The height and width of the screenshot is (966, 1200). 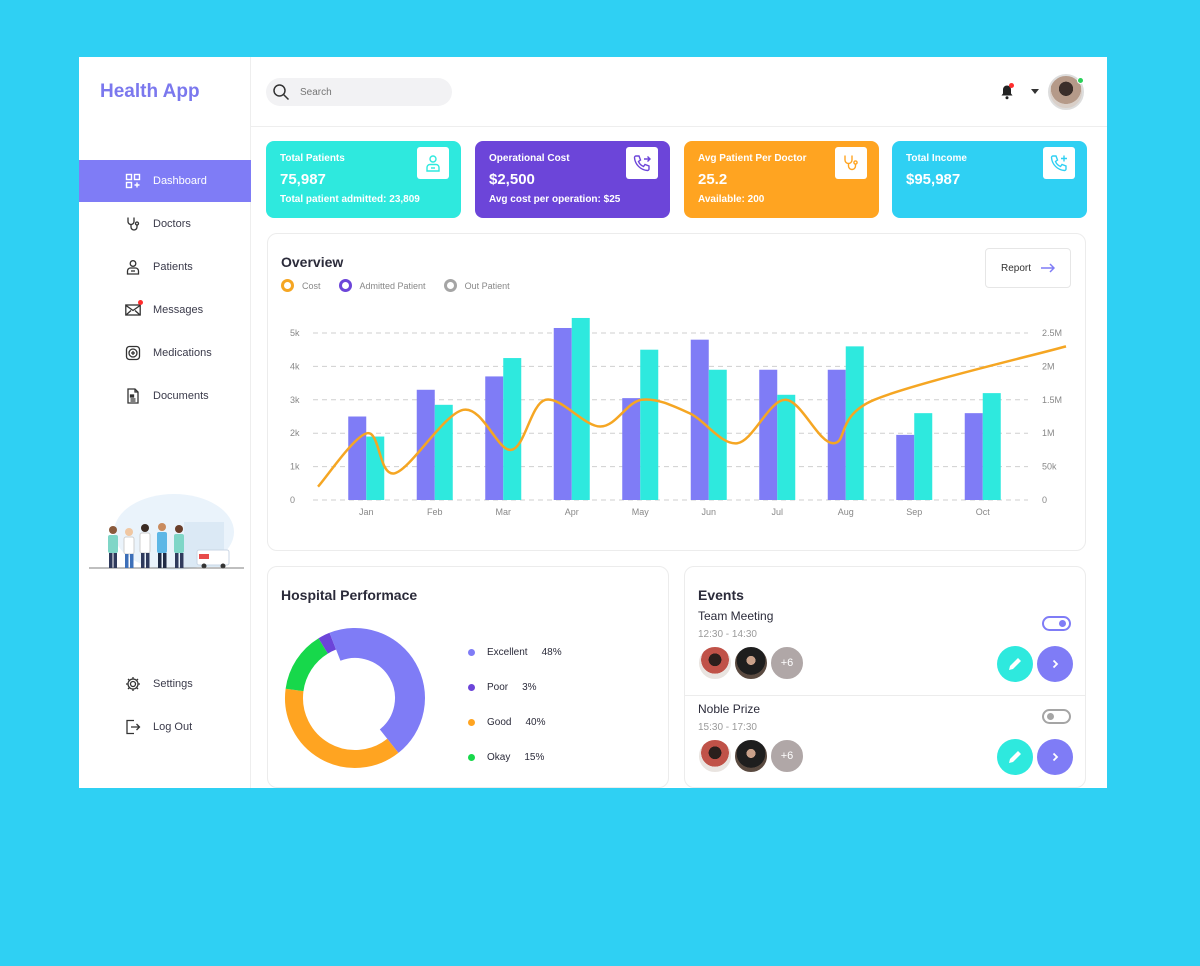 I want to click on sidebar-item-patients: Patients, so click(x=165, y=267).